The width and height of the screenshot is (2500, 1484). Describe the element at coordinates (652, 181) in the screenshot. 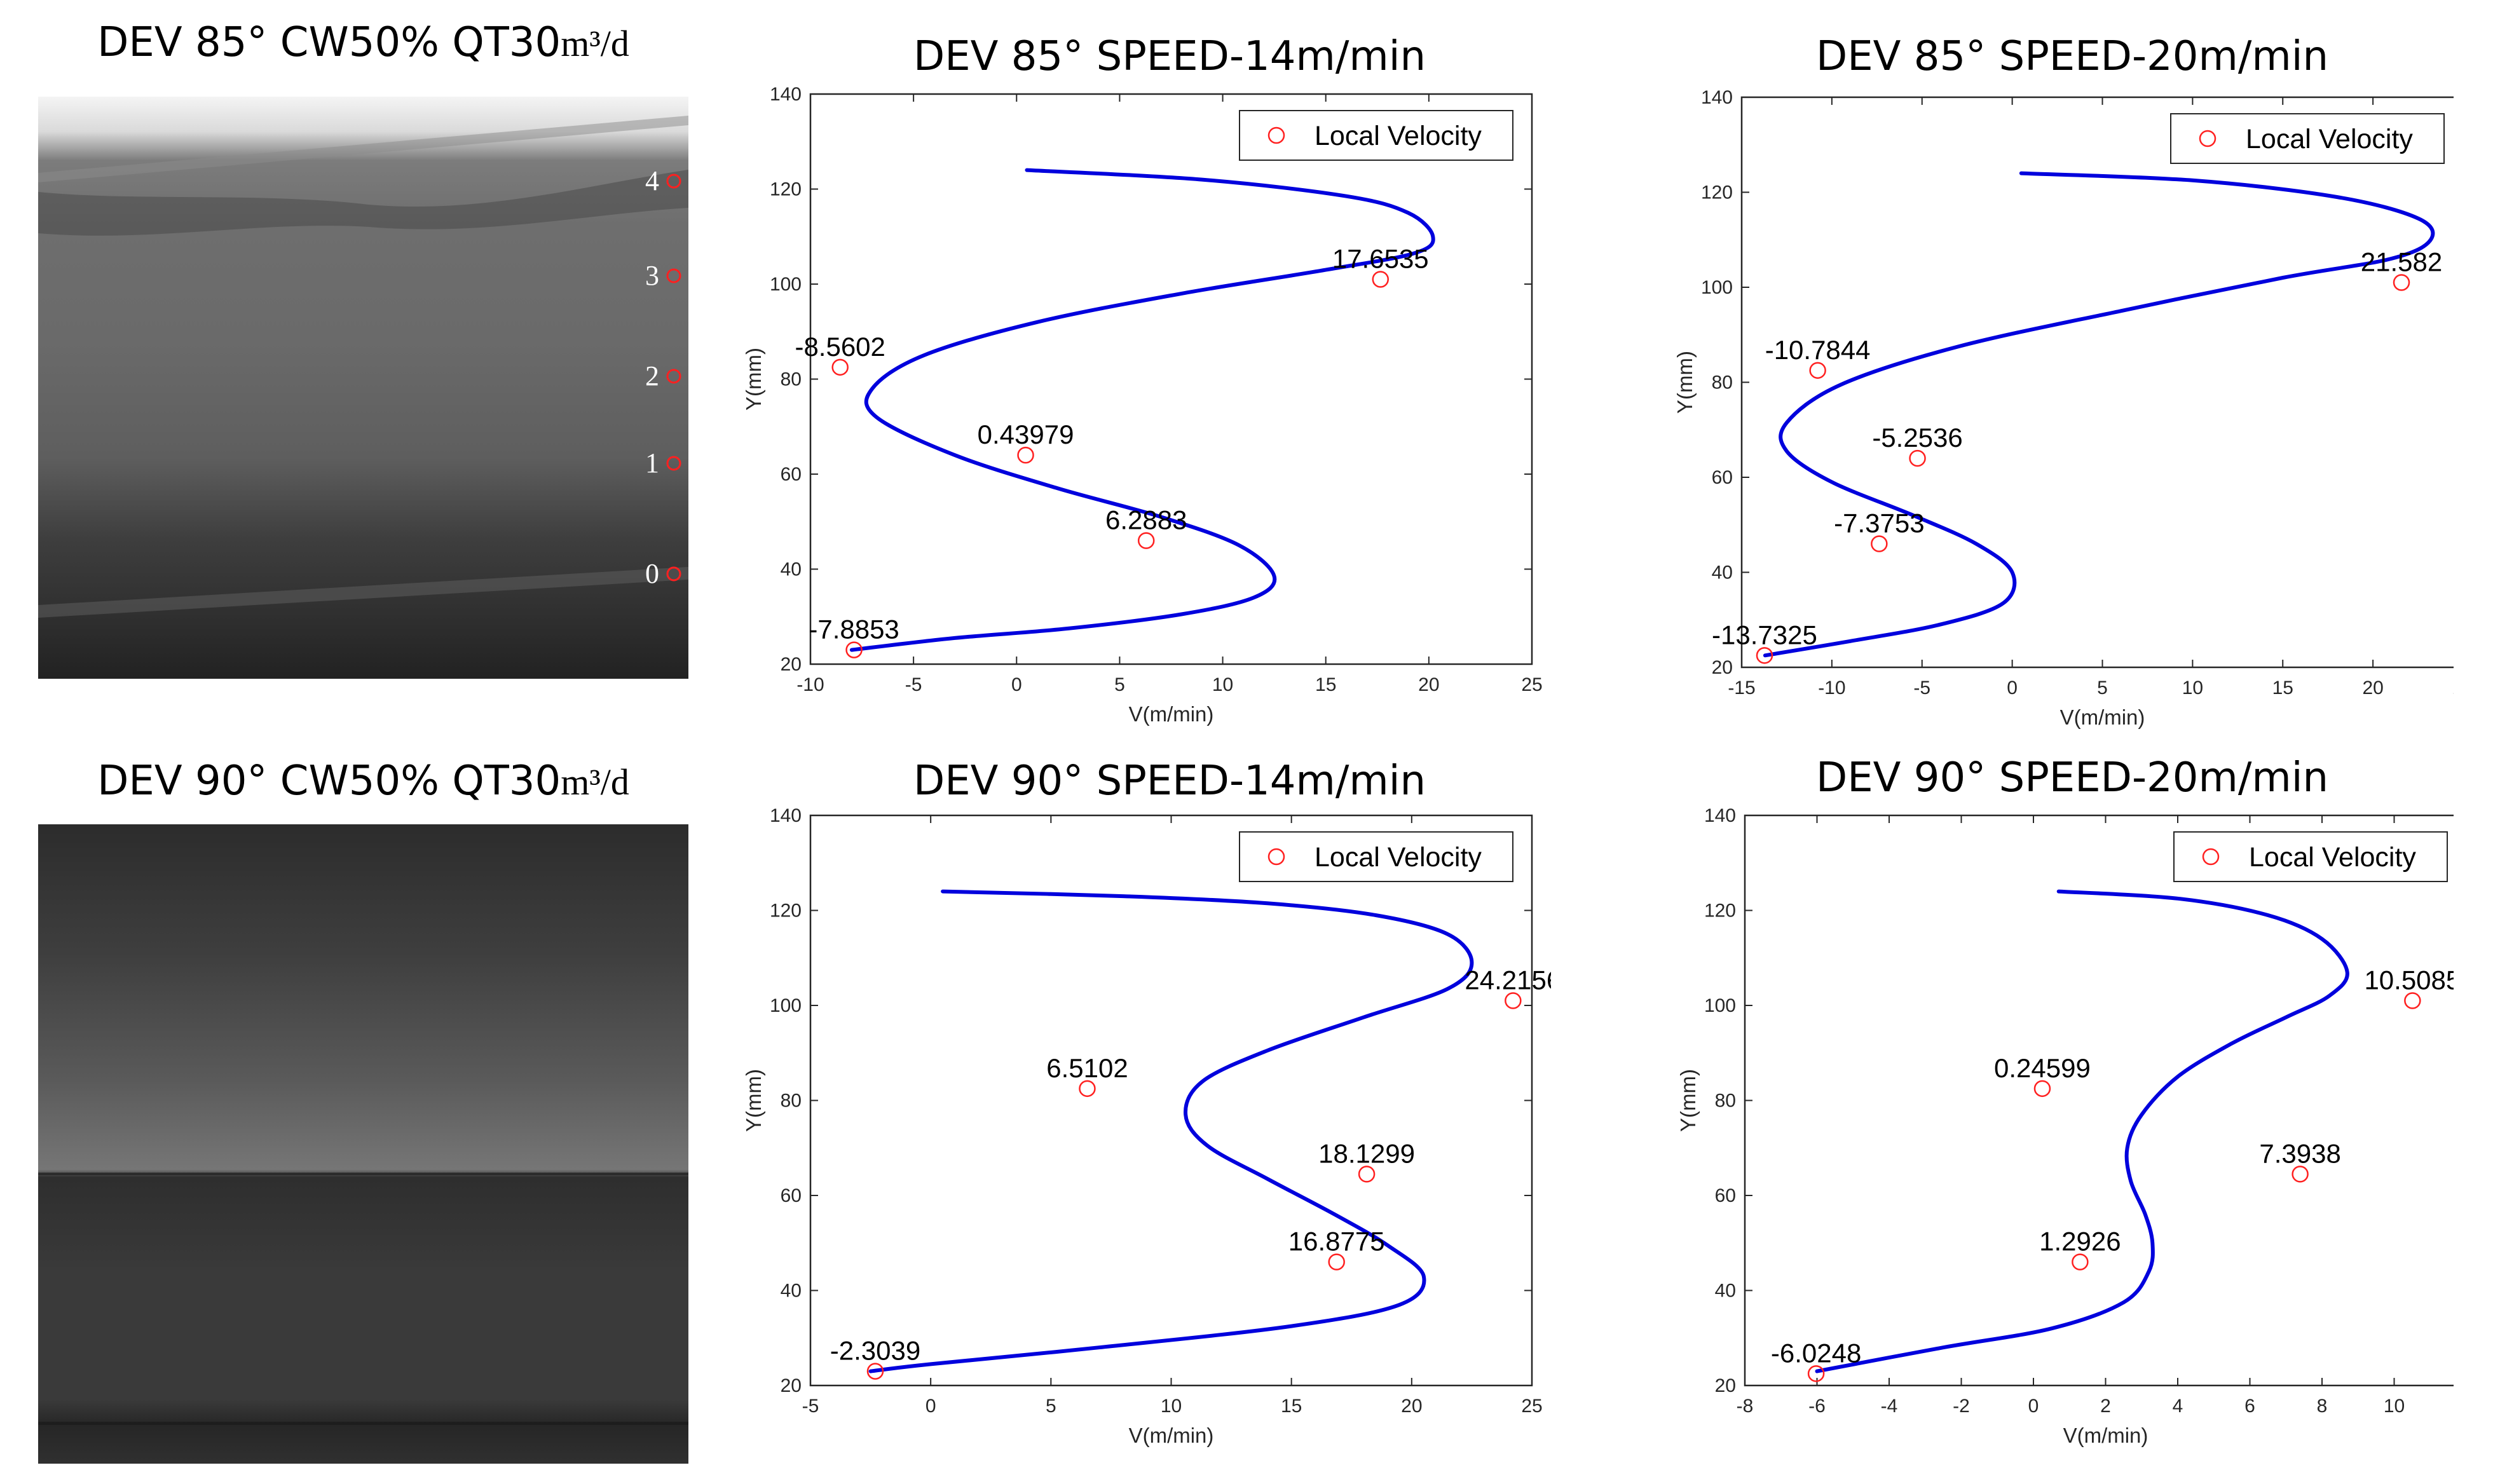

I see `marker-label-4: 4` at that location.